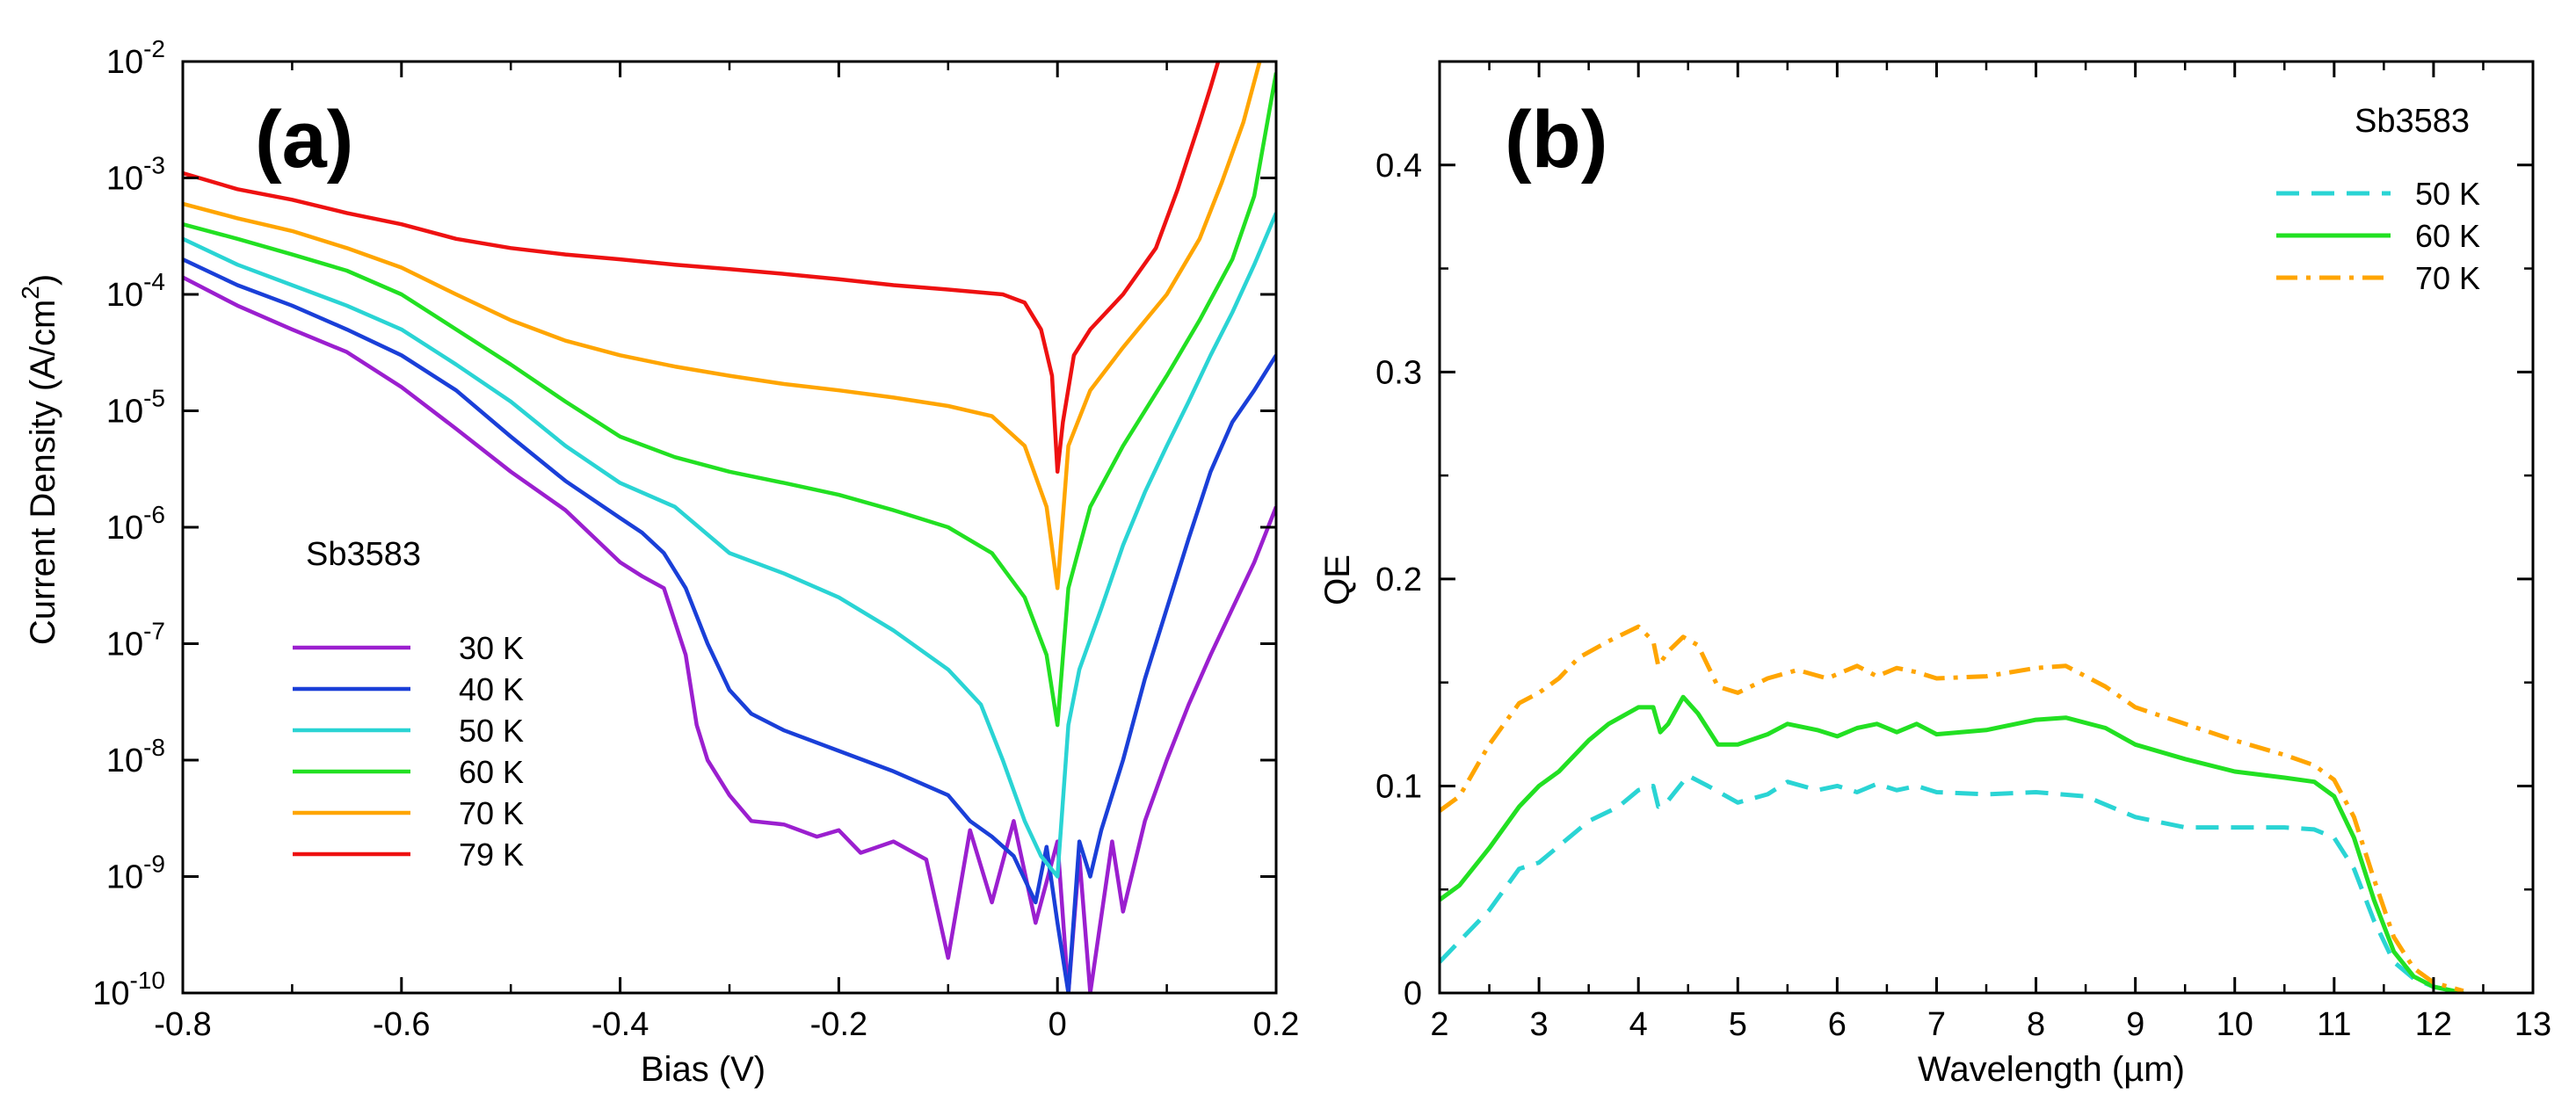 The height and width of the screenshot is (1116, 2576). Describe the element at coordinates (128, 989) in the screenshot. I see `panel-a-y-tick-label: 10⁻¹⁰` at that location.